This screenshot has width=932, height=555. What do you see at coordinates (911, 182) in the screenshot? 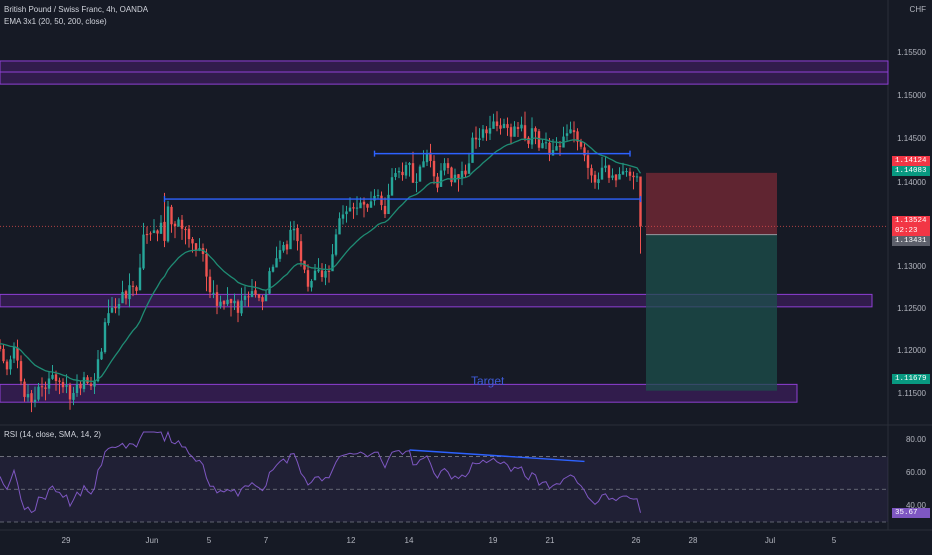
I see `price-tick: 1.14000` at bounding box center [911, 182].